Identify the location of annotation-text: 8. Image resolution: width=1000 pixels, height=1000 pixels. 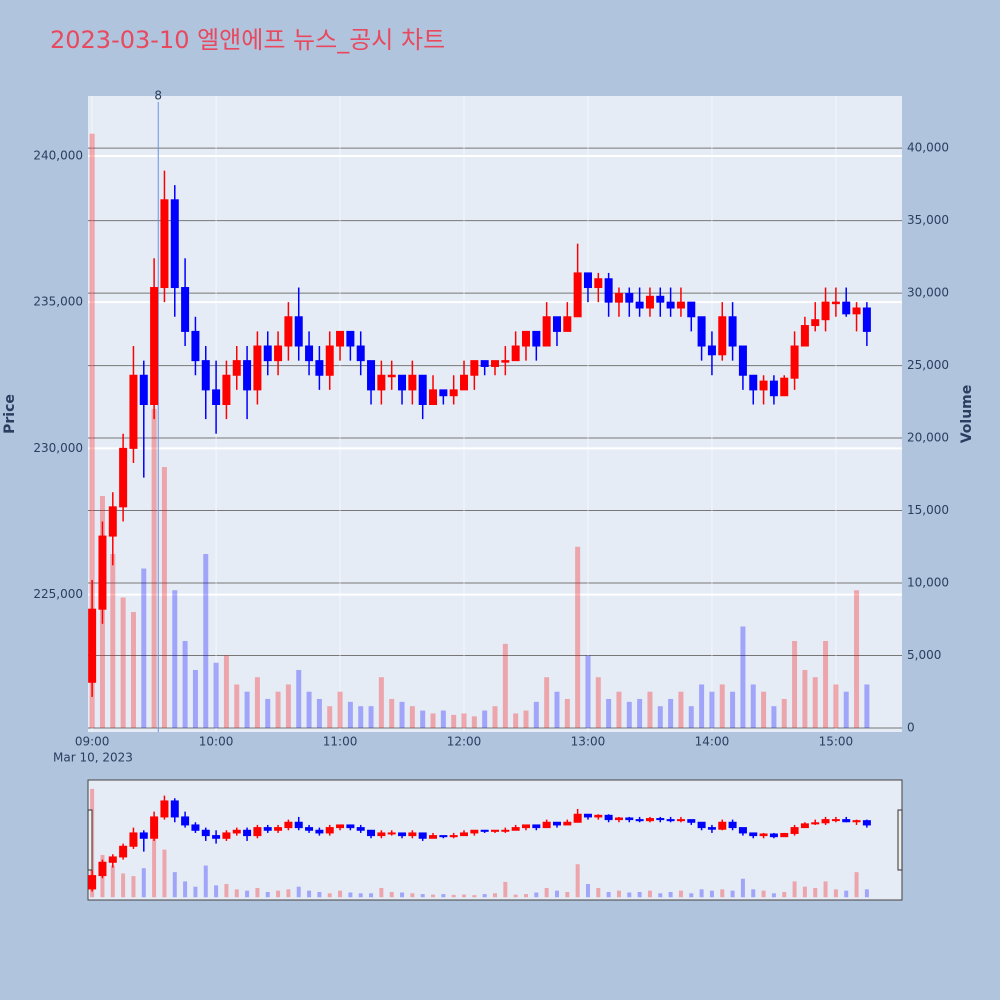
(158, 96).